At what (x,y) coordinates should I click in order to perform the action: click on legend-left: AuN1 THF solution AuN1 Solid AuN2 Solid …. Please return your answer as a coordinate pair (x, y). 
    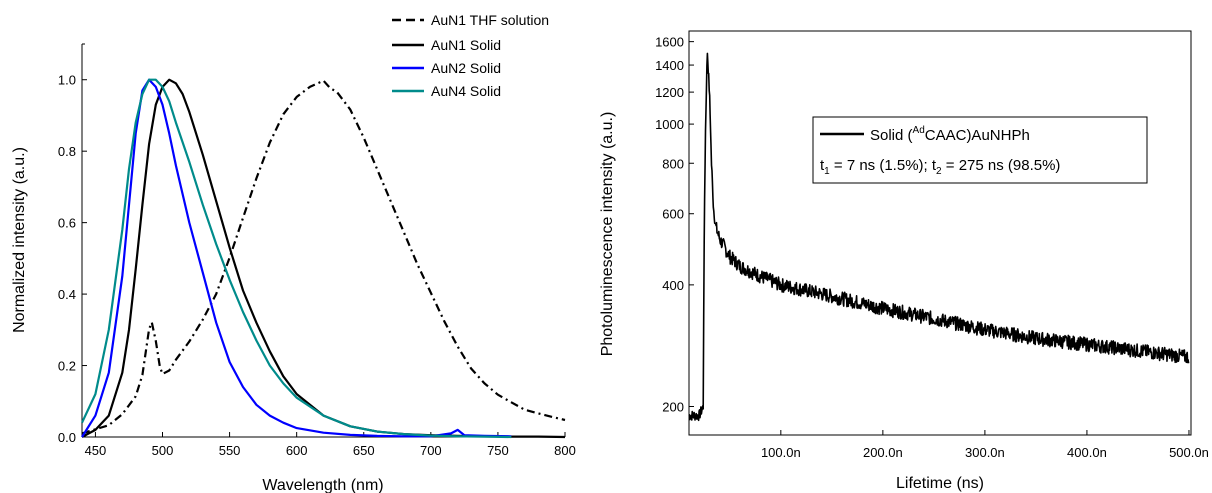
    Looking at the image, I should click on (470, 55).